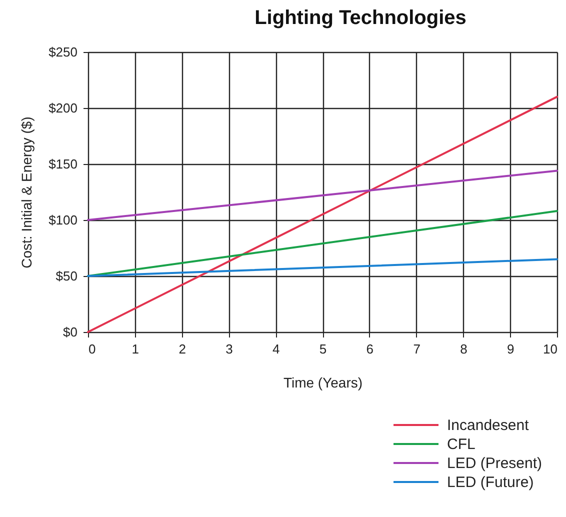 This screenshot has width=566, height=517. I want to click on legend-label: CFL, so click(461, 444).